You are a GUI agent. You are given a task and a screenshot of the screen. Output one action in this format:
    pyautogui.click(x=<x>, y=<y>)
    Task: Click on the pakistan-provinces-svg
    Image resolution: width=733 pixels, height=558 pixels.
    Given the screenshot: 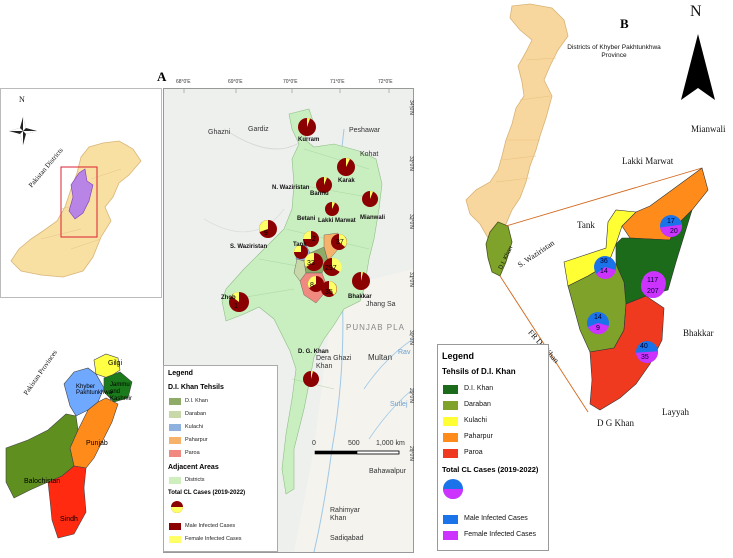 What is the action you would take?
    pyautogui.click(x=69, y=446)
    